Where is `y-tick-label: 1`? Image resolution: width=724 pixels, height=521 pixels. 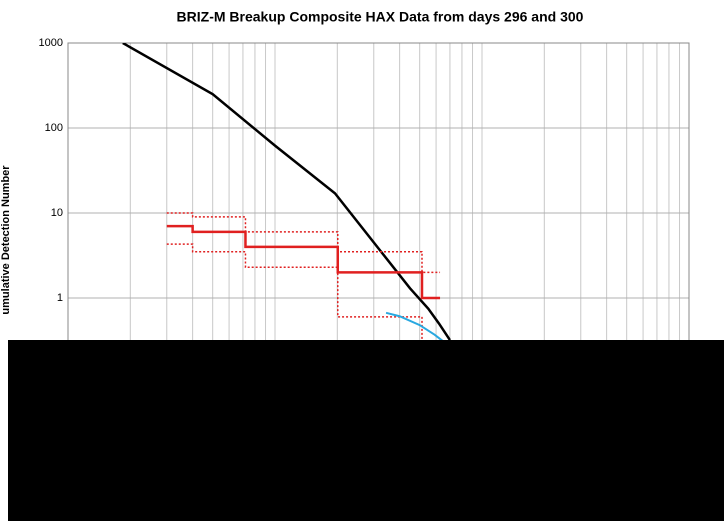
y-tick-label: 1 is located at coordinates (60, 298).